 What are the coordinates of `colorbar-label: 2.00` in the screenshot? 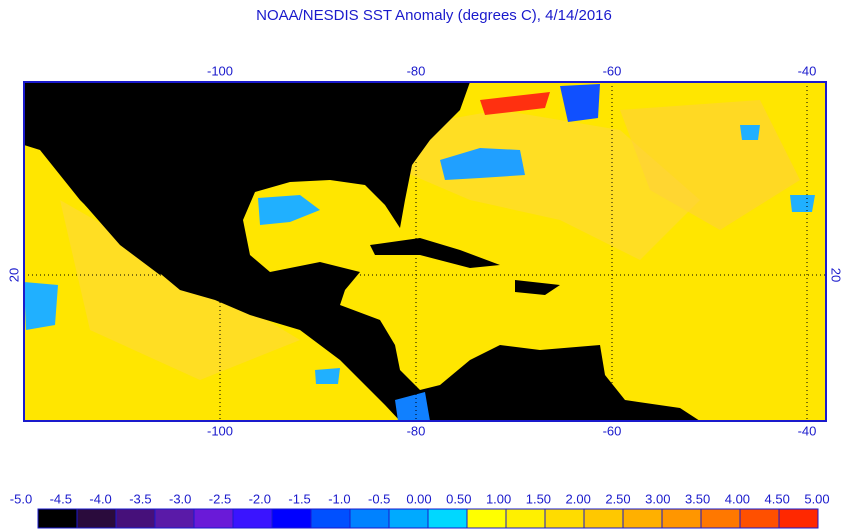 It's located at (578, 498).